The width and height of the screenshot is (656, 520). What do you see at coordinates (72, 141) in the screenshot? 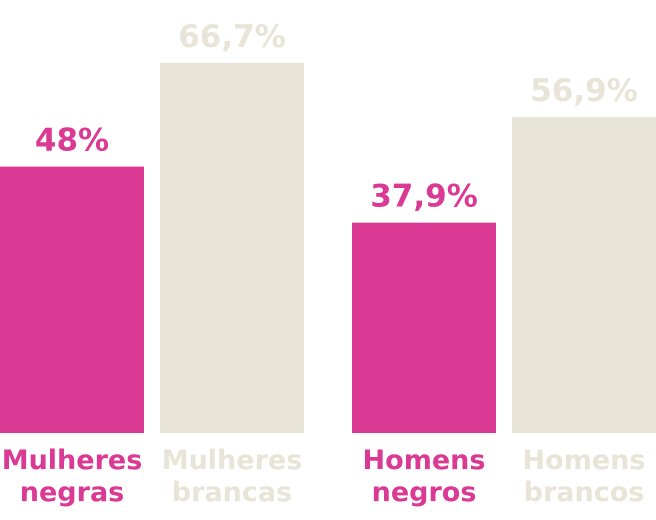
I see `value-label-0: 48%` at bounding box center [72, 141].